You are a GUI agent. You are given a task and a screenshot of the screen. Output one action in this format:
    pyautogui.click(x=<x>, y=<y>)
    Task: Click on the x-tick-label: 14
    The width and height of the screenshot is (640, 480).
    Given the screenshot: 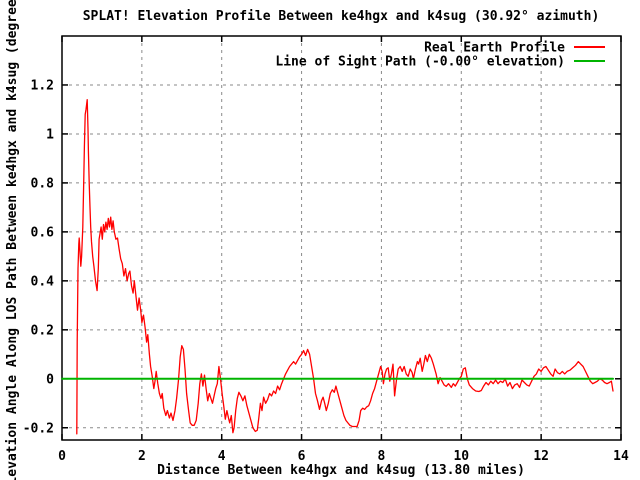 What is the action you would take?
    pyautogui.click(x=621, y=456)
    